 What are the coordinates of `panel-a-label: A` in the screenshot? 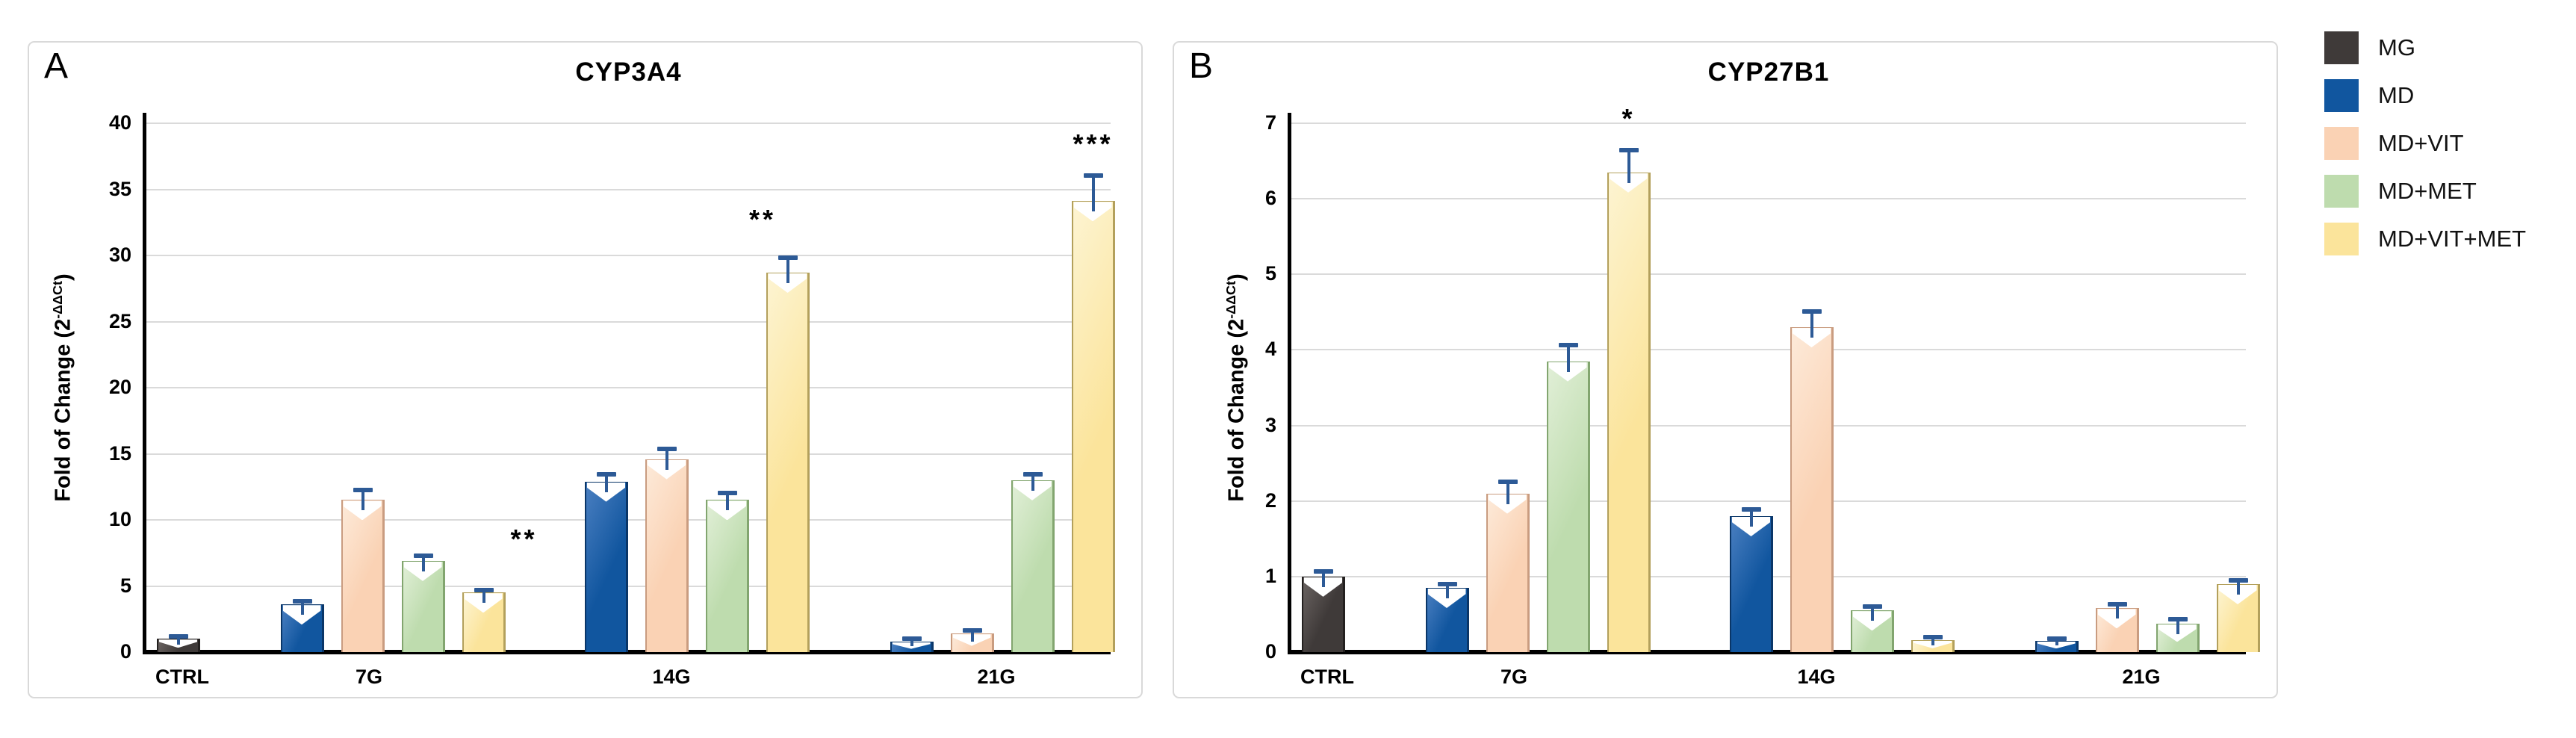 It's located at (56, 66).